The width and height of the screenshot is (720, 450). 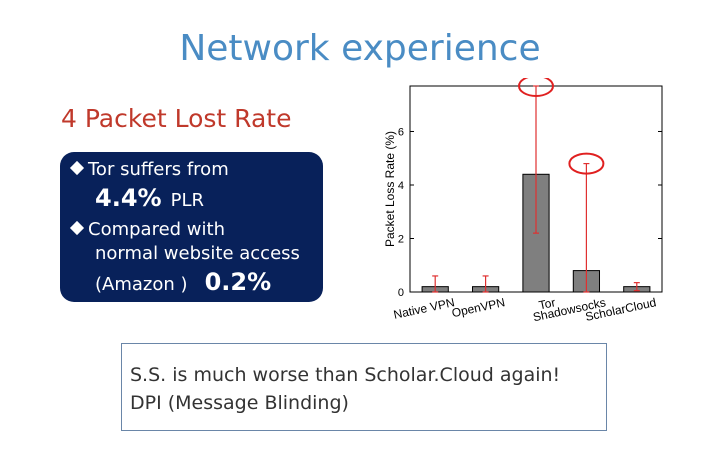 What do you see at coordinates (176, 118) in the screenshot?
I see `slide-subtitle: 4 Packet Lost Rate` at bounding box center [176, 118].